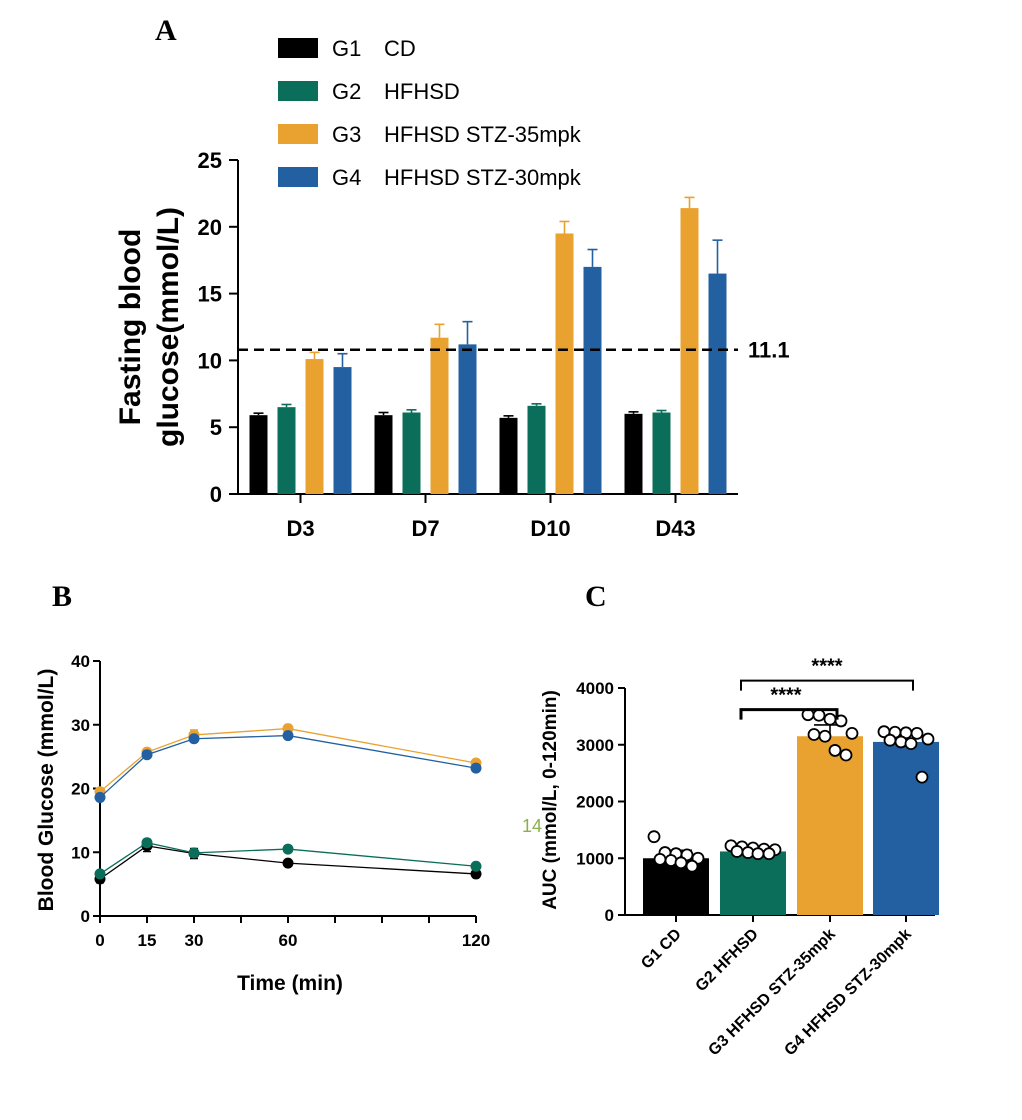 This screenshot has width=1022, height=1120. What do you see at coordinates (753, 883) in the screenshot?
I see `bar-G2` at bounding box center [753, 883].